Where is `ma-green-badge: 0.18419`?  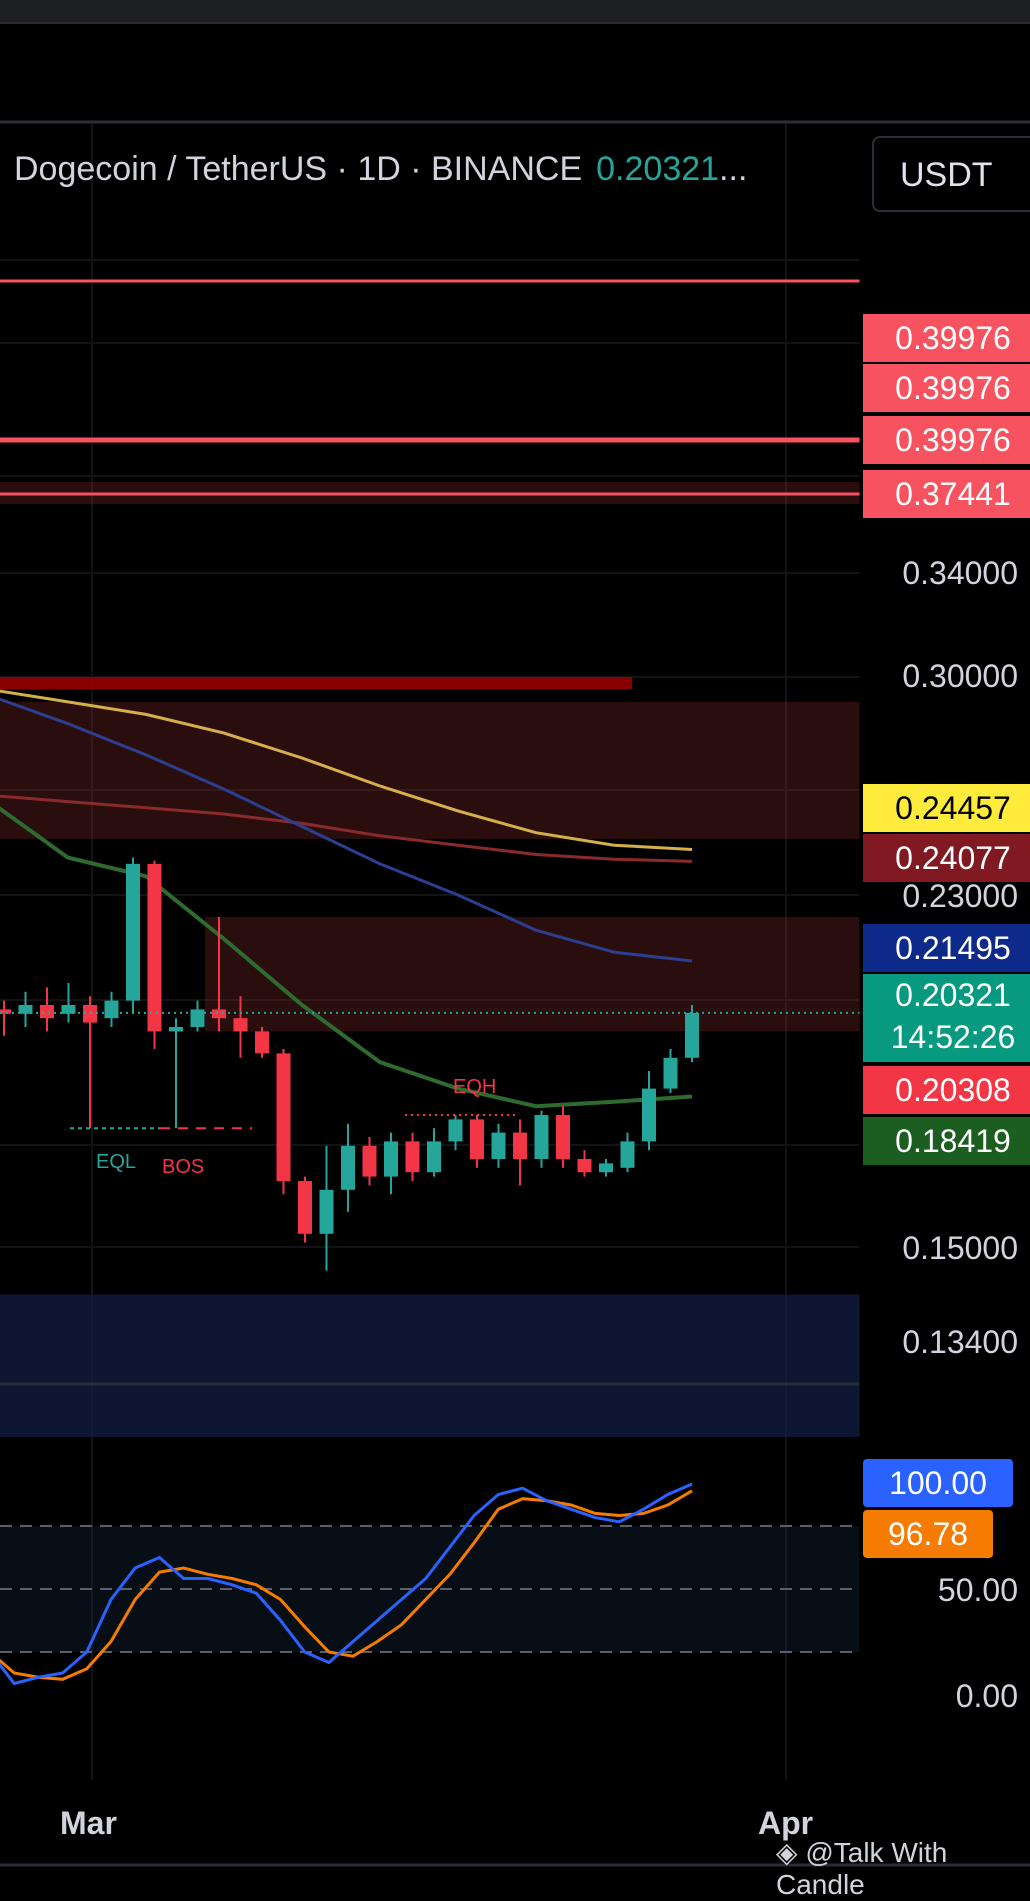 ma-green-badge: 0.18419 is located at coordinates (946, 1141).